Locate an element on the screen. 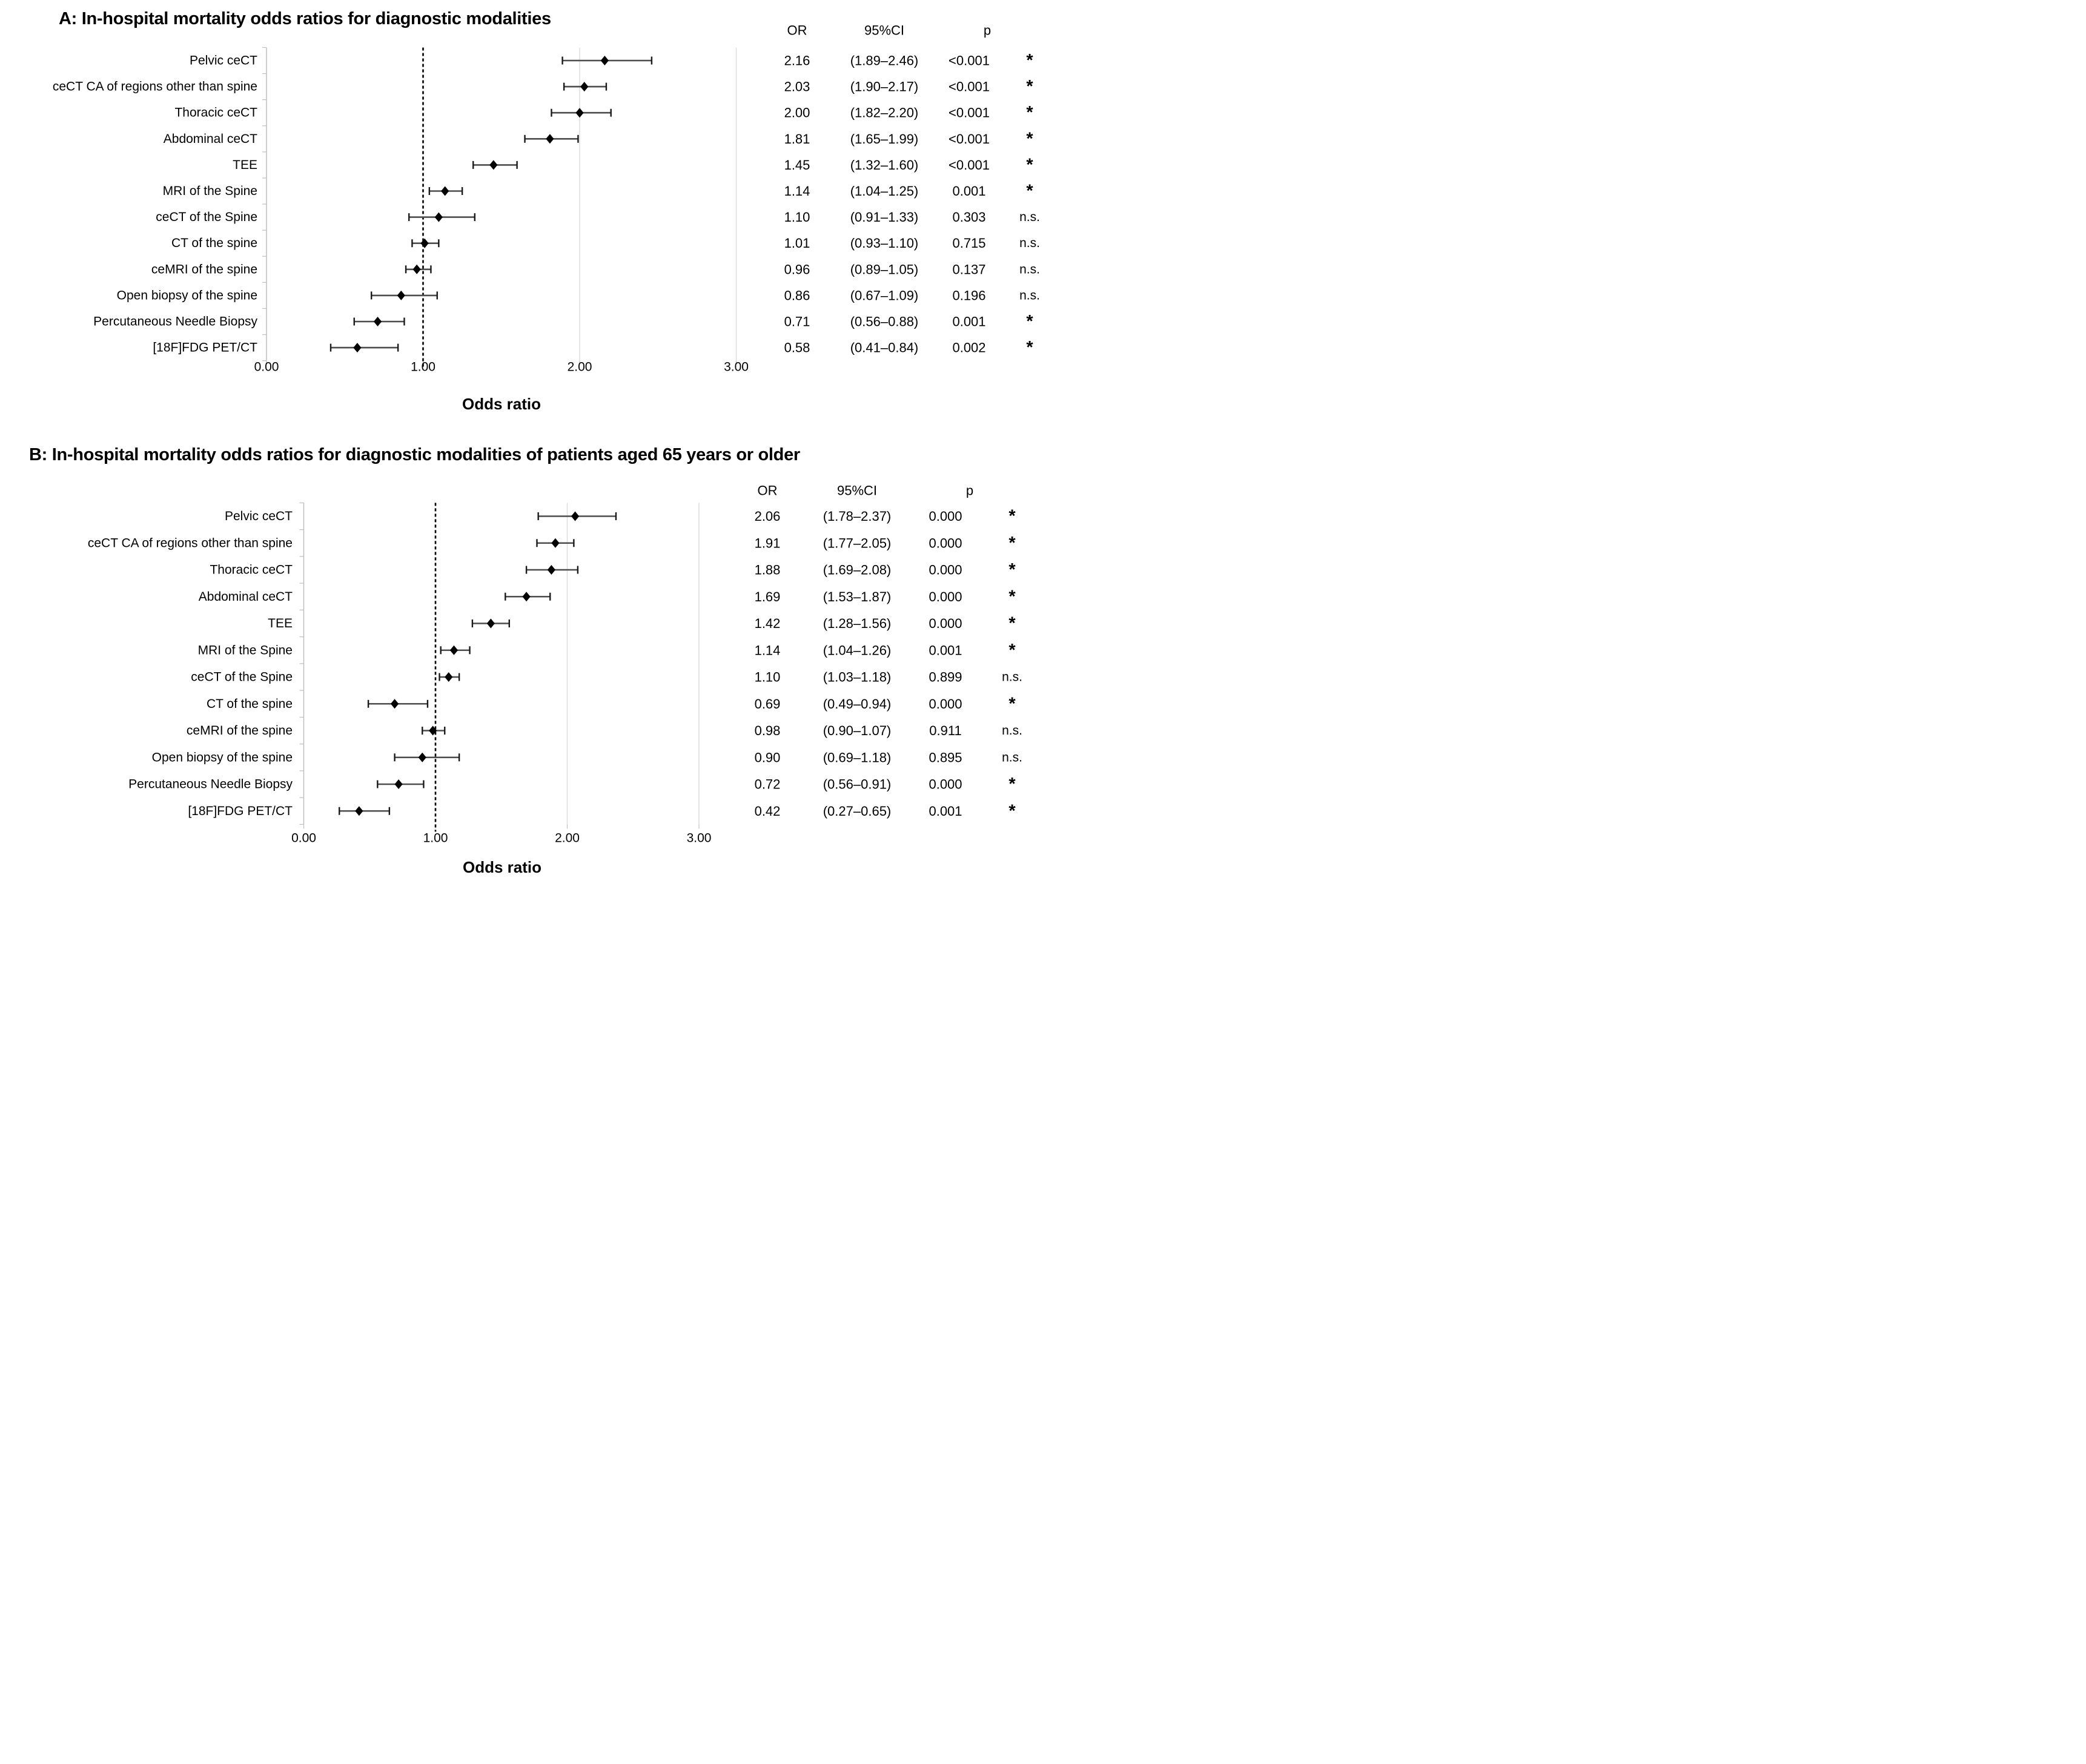 Image resolution: width=2086 pixels, height=1764 pixels. ci-value: (1.28–1.56) is located at coordinates (858, 623).